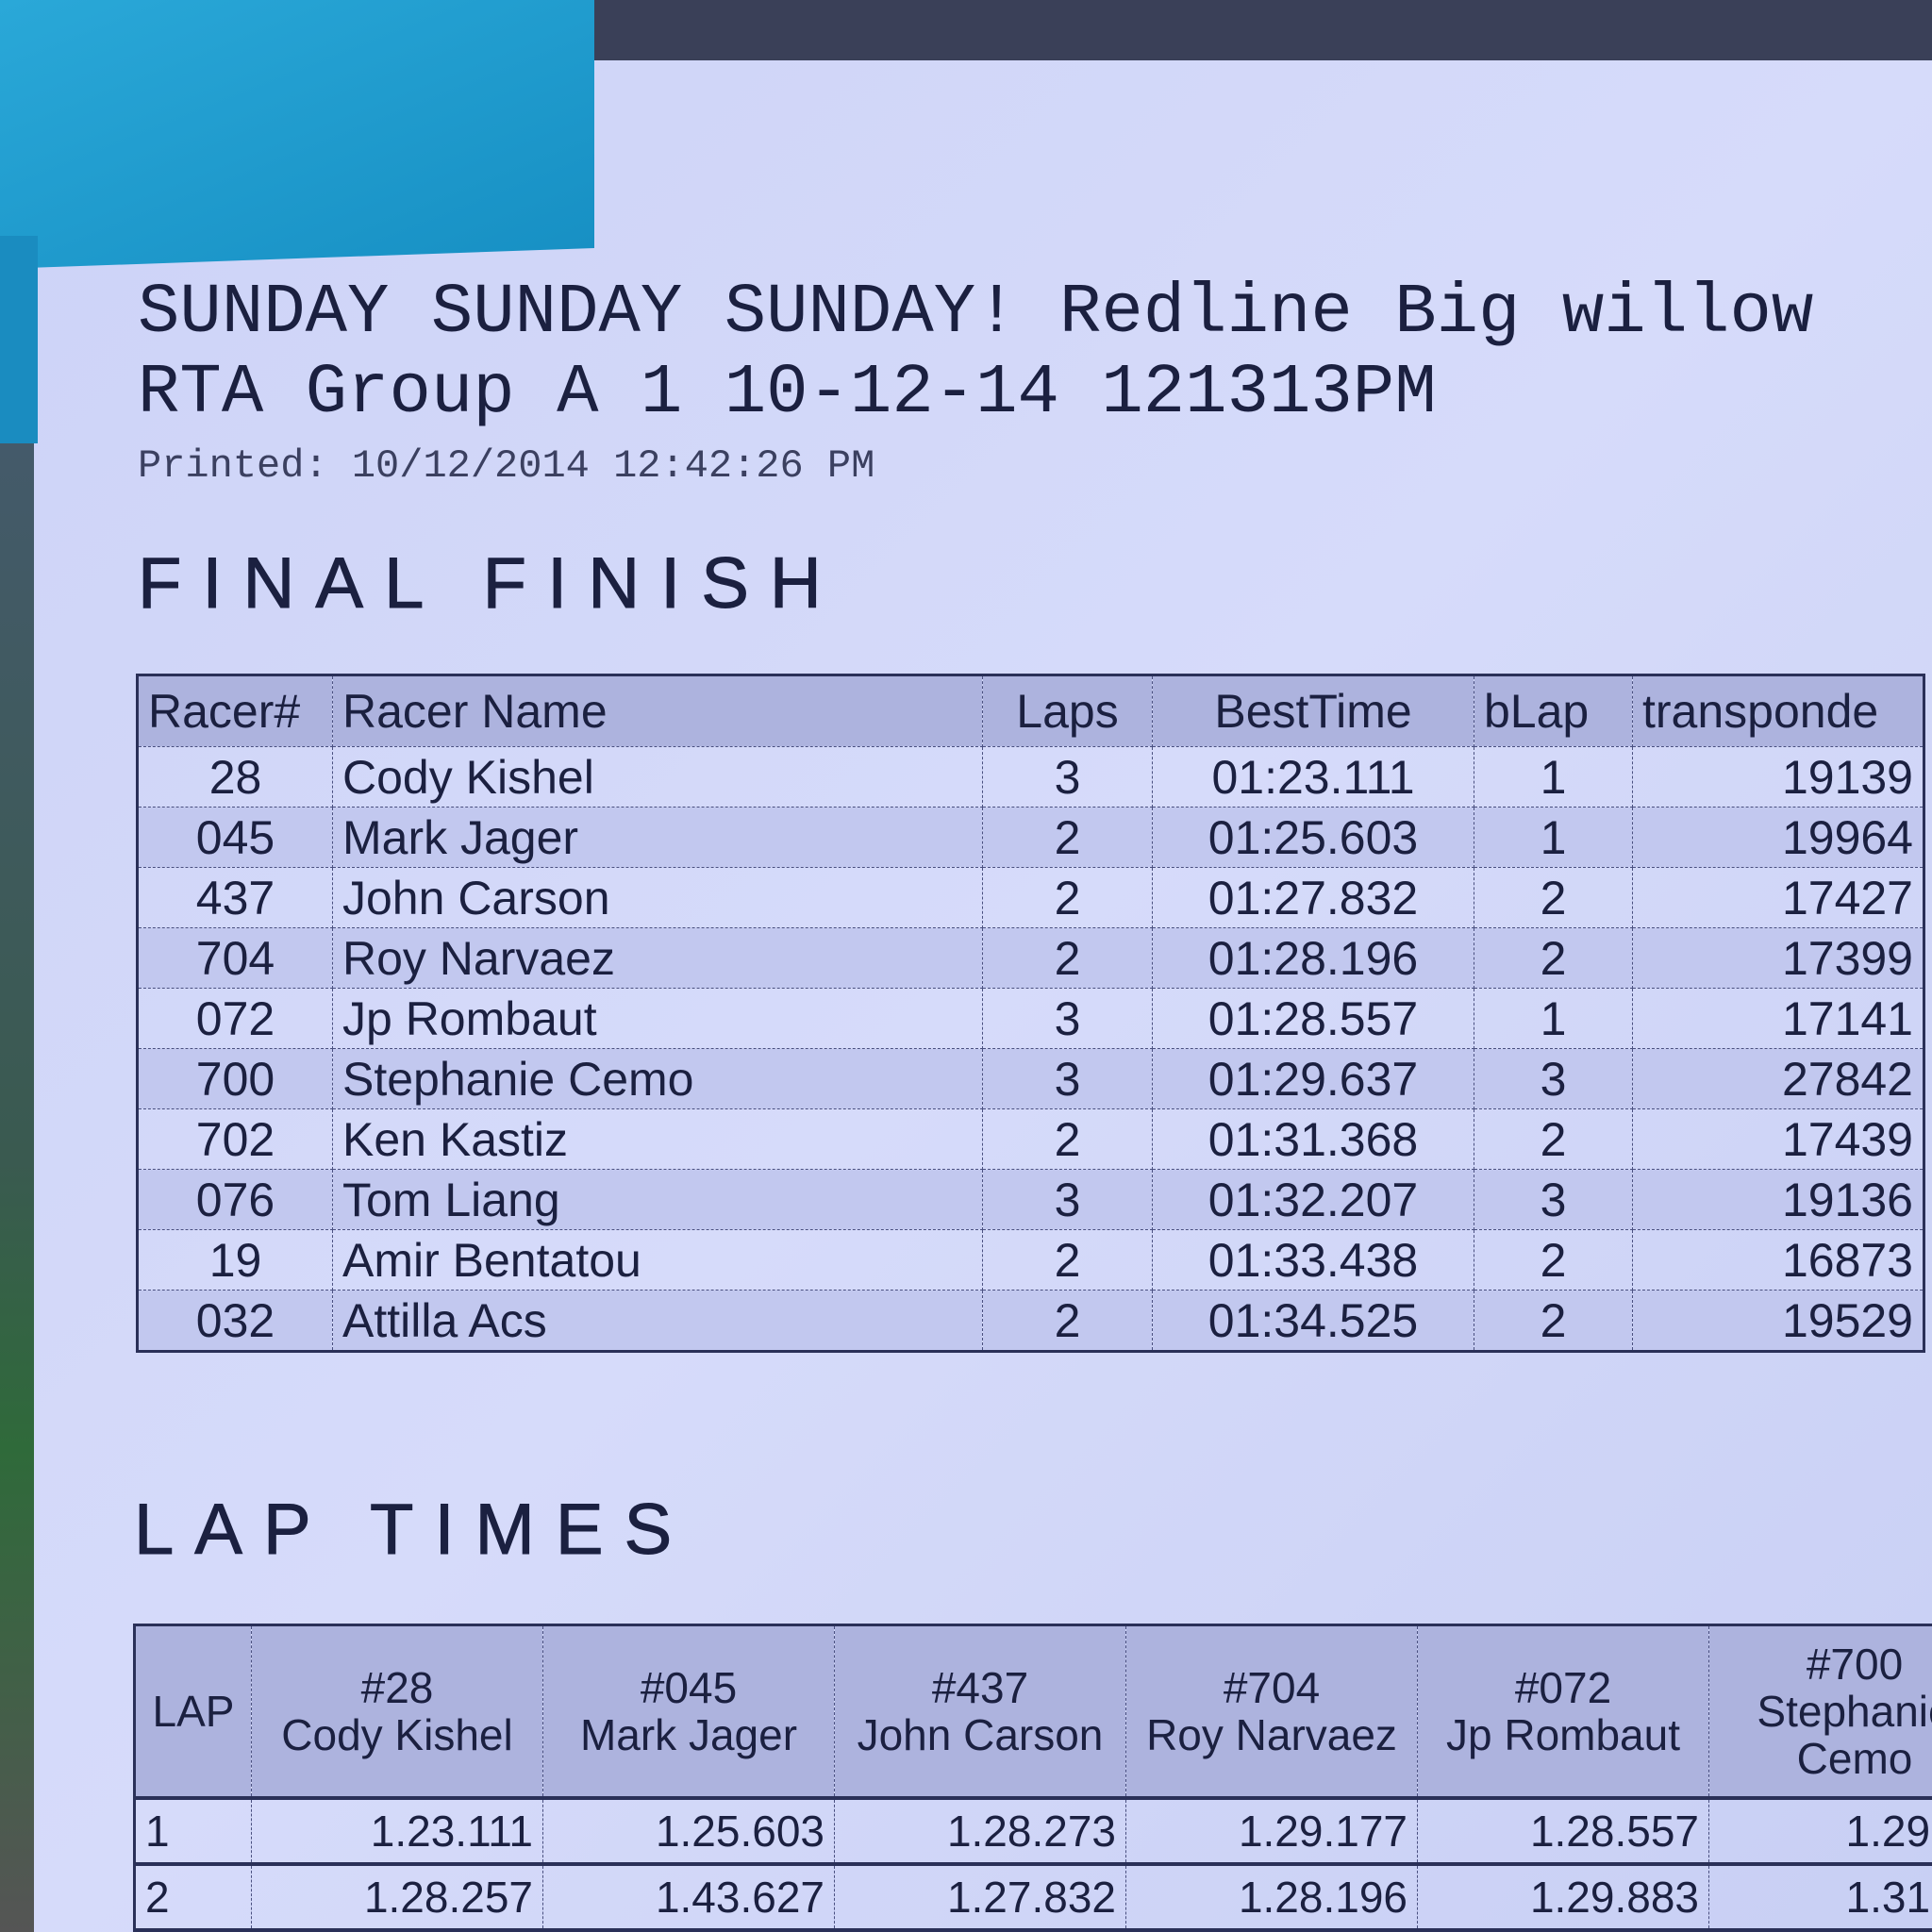 This screenshot has height=1932, width=1932. I want to click on printed-timestamp: Printed: 10/12/2014 12:42:26 PM, so click(507, 466).